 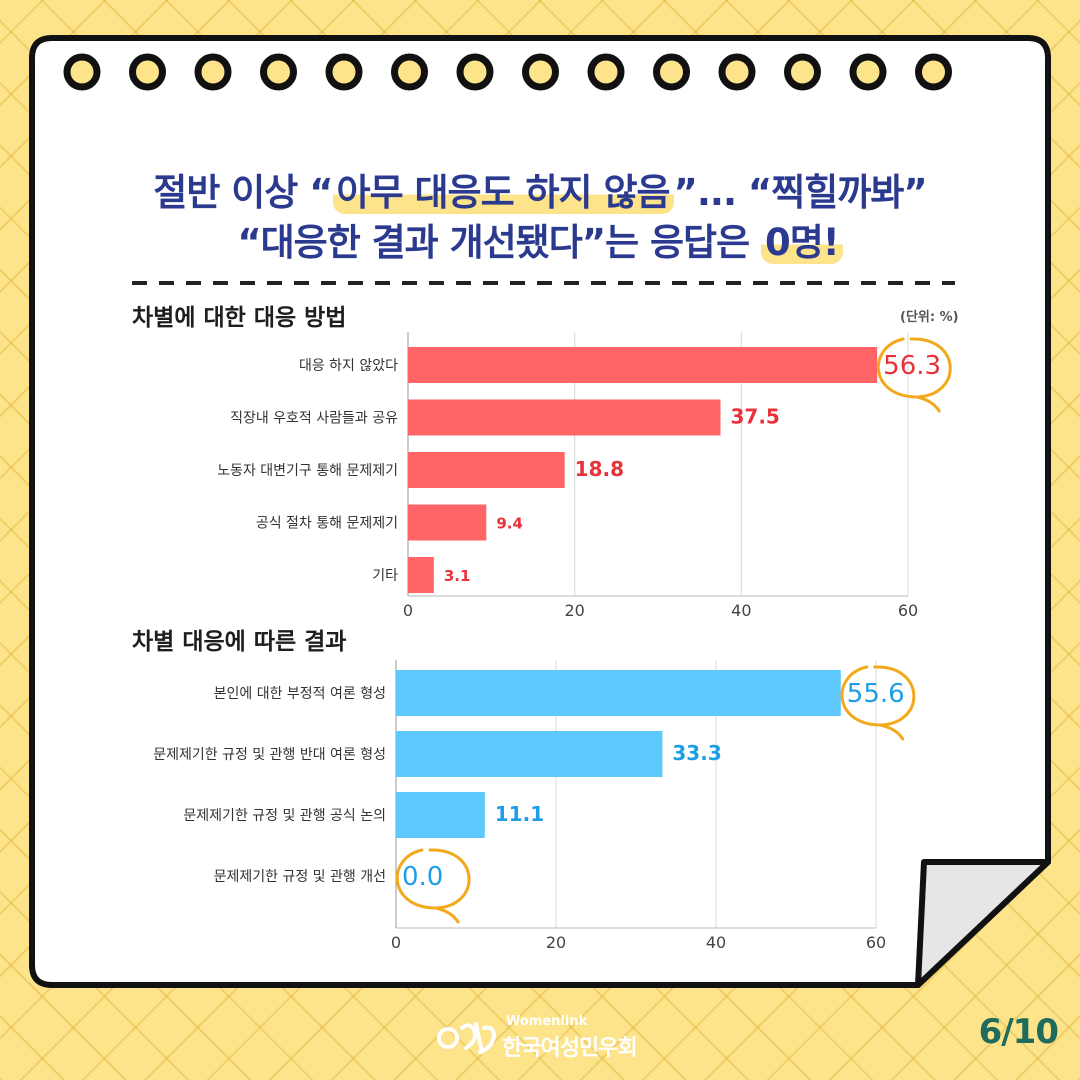 What do you see at coordinates (239, 318) in the screenshot?
I see `chart1-title: 차별에 대한 대응 방법` at bounding box center [239, 318].